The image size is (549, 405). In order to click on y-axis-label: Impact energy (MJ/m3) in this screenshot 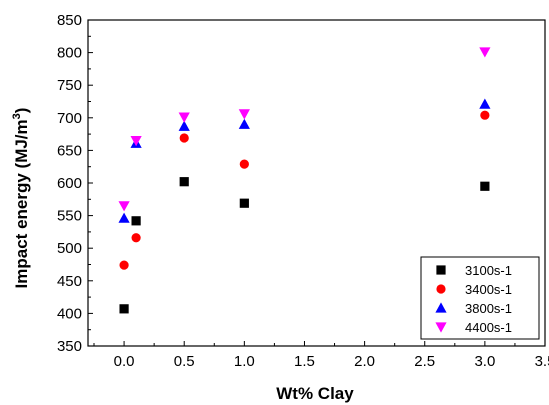, I will do `click(21, 198)`.